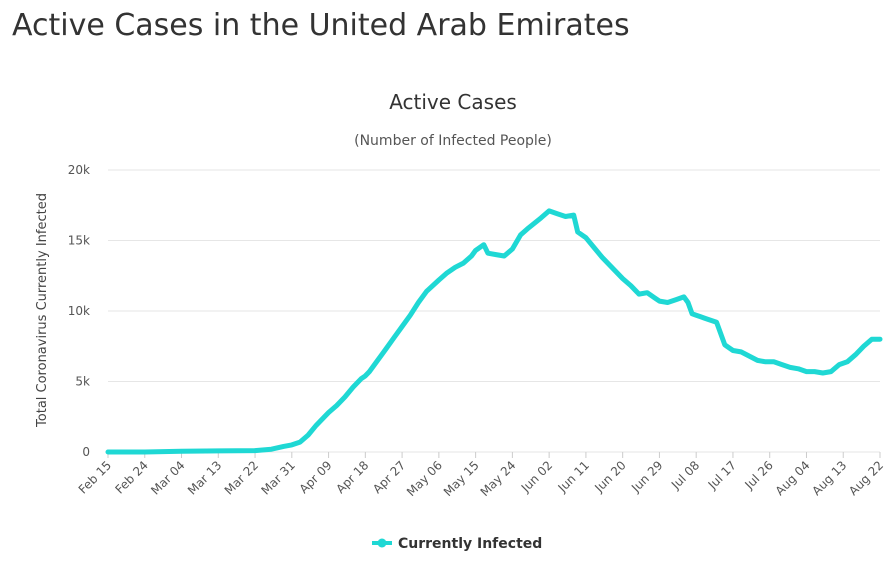 The width and height of the screenshot is (894, 563). I want to click on x-tick-label: Jun 29, so click(646, 476).